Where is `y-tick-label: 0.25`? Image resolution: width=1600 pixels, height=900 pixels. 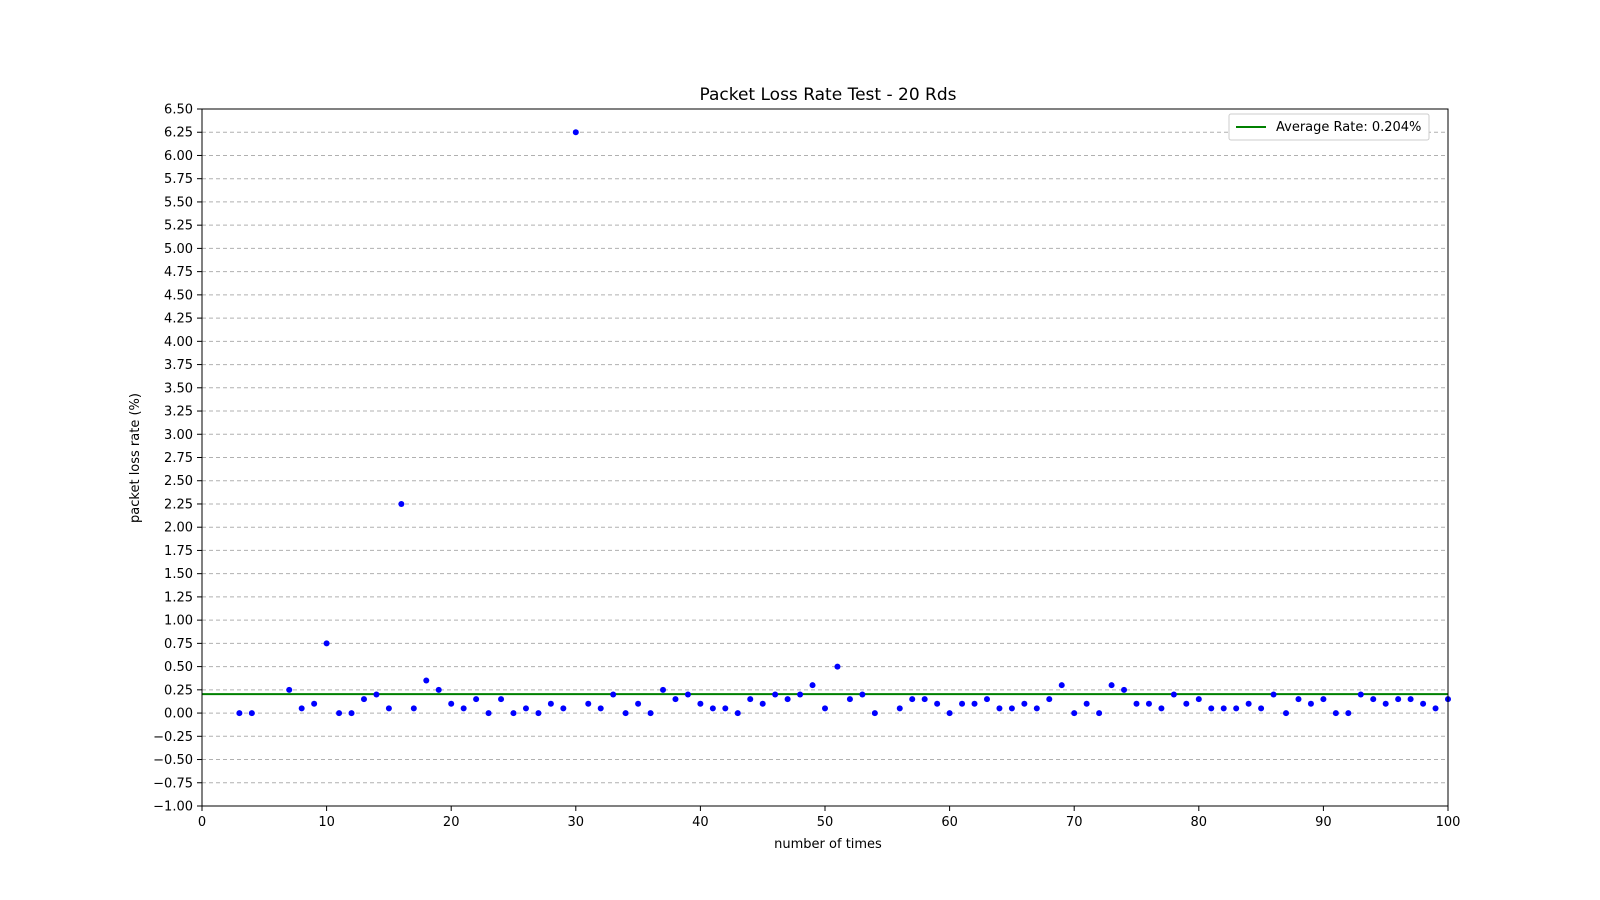
y-tick-label: 0.25 is located at coordinates (178, 690).